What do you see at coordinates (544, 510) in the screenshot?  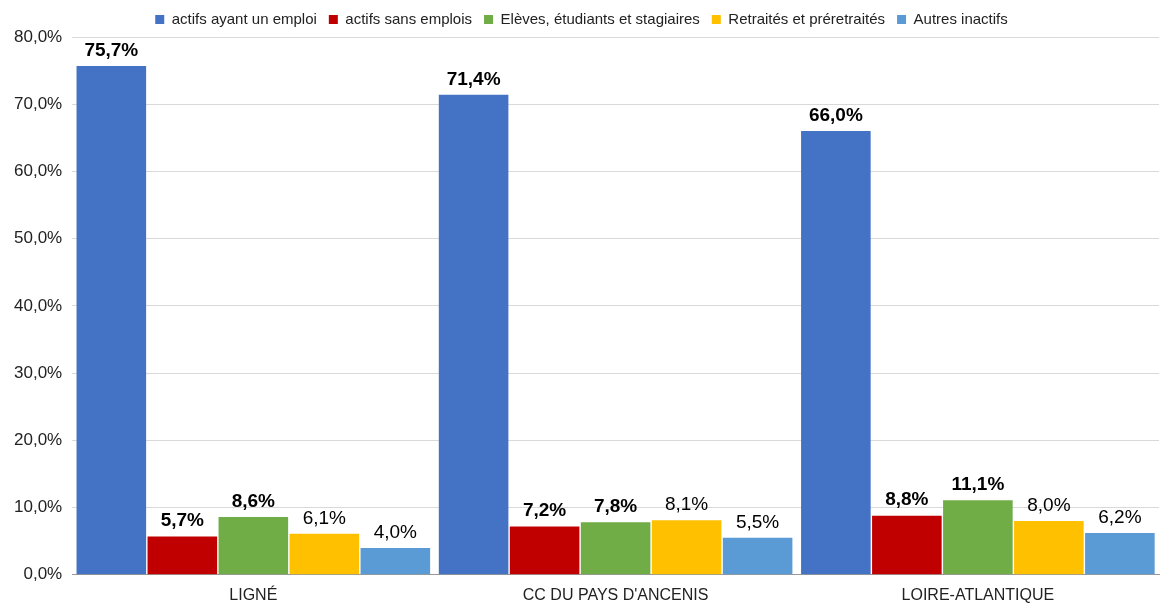 I see `data-label: 7,2%` at bounding box center [544, 510].